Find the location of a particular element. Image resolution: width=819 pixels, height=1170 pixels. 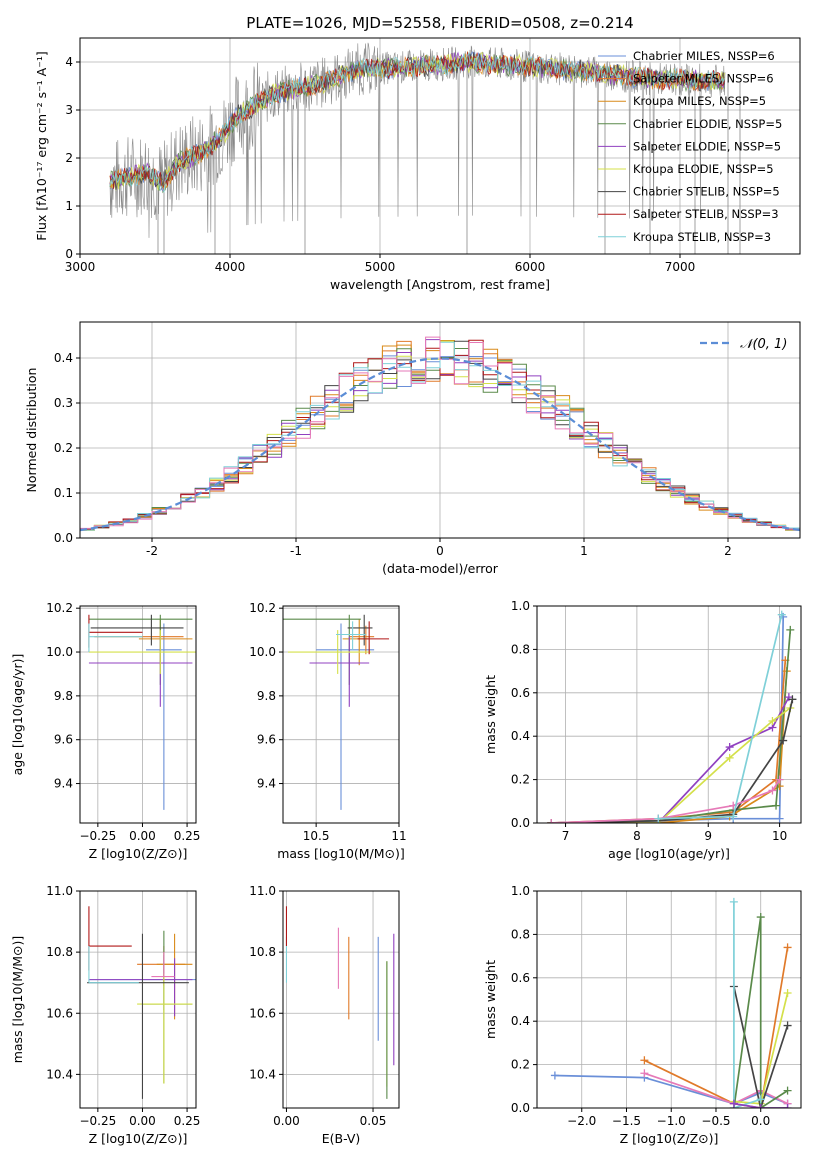

error-point-kroupa_stelib is located at coordinates (351, 635).